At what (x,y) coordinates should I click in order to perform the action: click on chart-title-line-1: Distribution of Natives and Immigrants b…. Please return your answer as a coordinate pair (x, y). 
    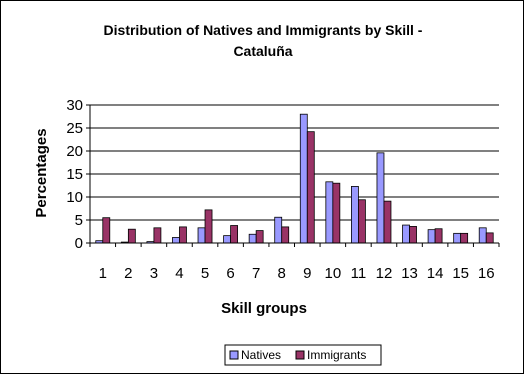
    Looking at the image, I should click on (263, 30).